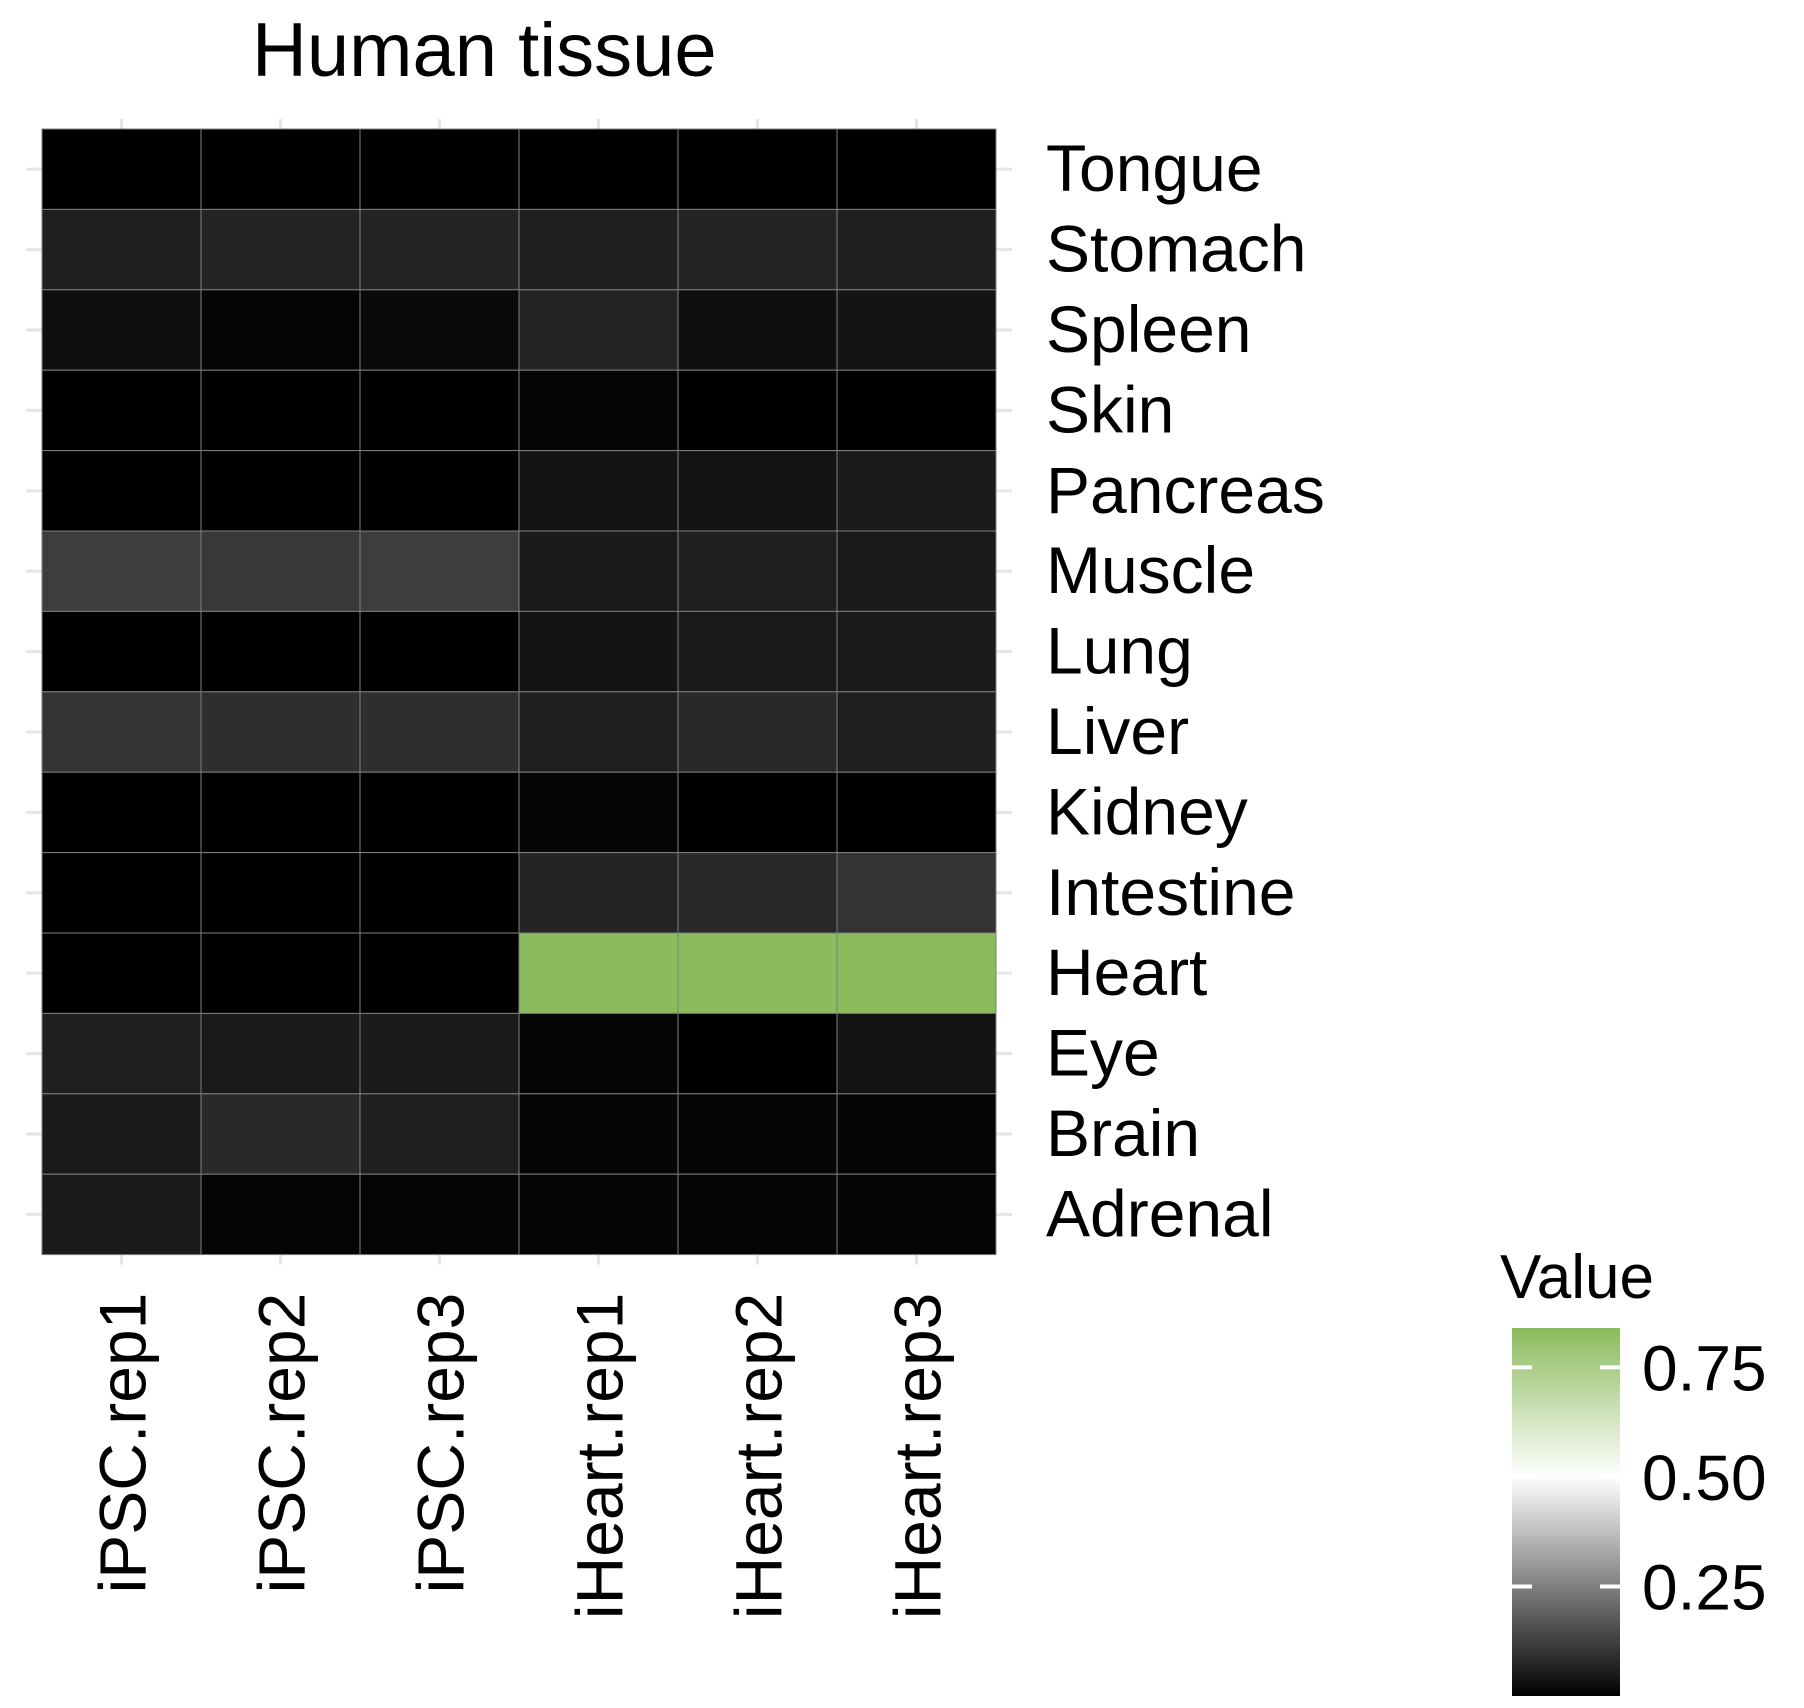 The height and width of the screenshot is (1708, 1804). Describe the element at coordinates (1566, 1512) in the screenshot. I see `legend-colorbar` at that location.